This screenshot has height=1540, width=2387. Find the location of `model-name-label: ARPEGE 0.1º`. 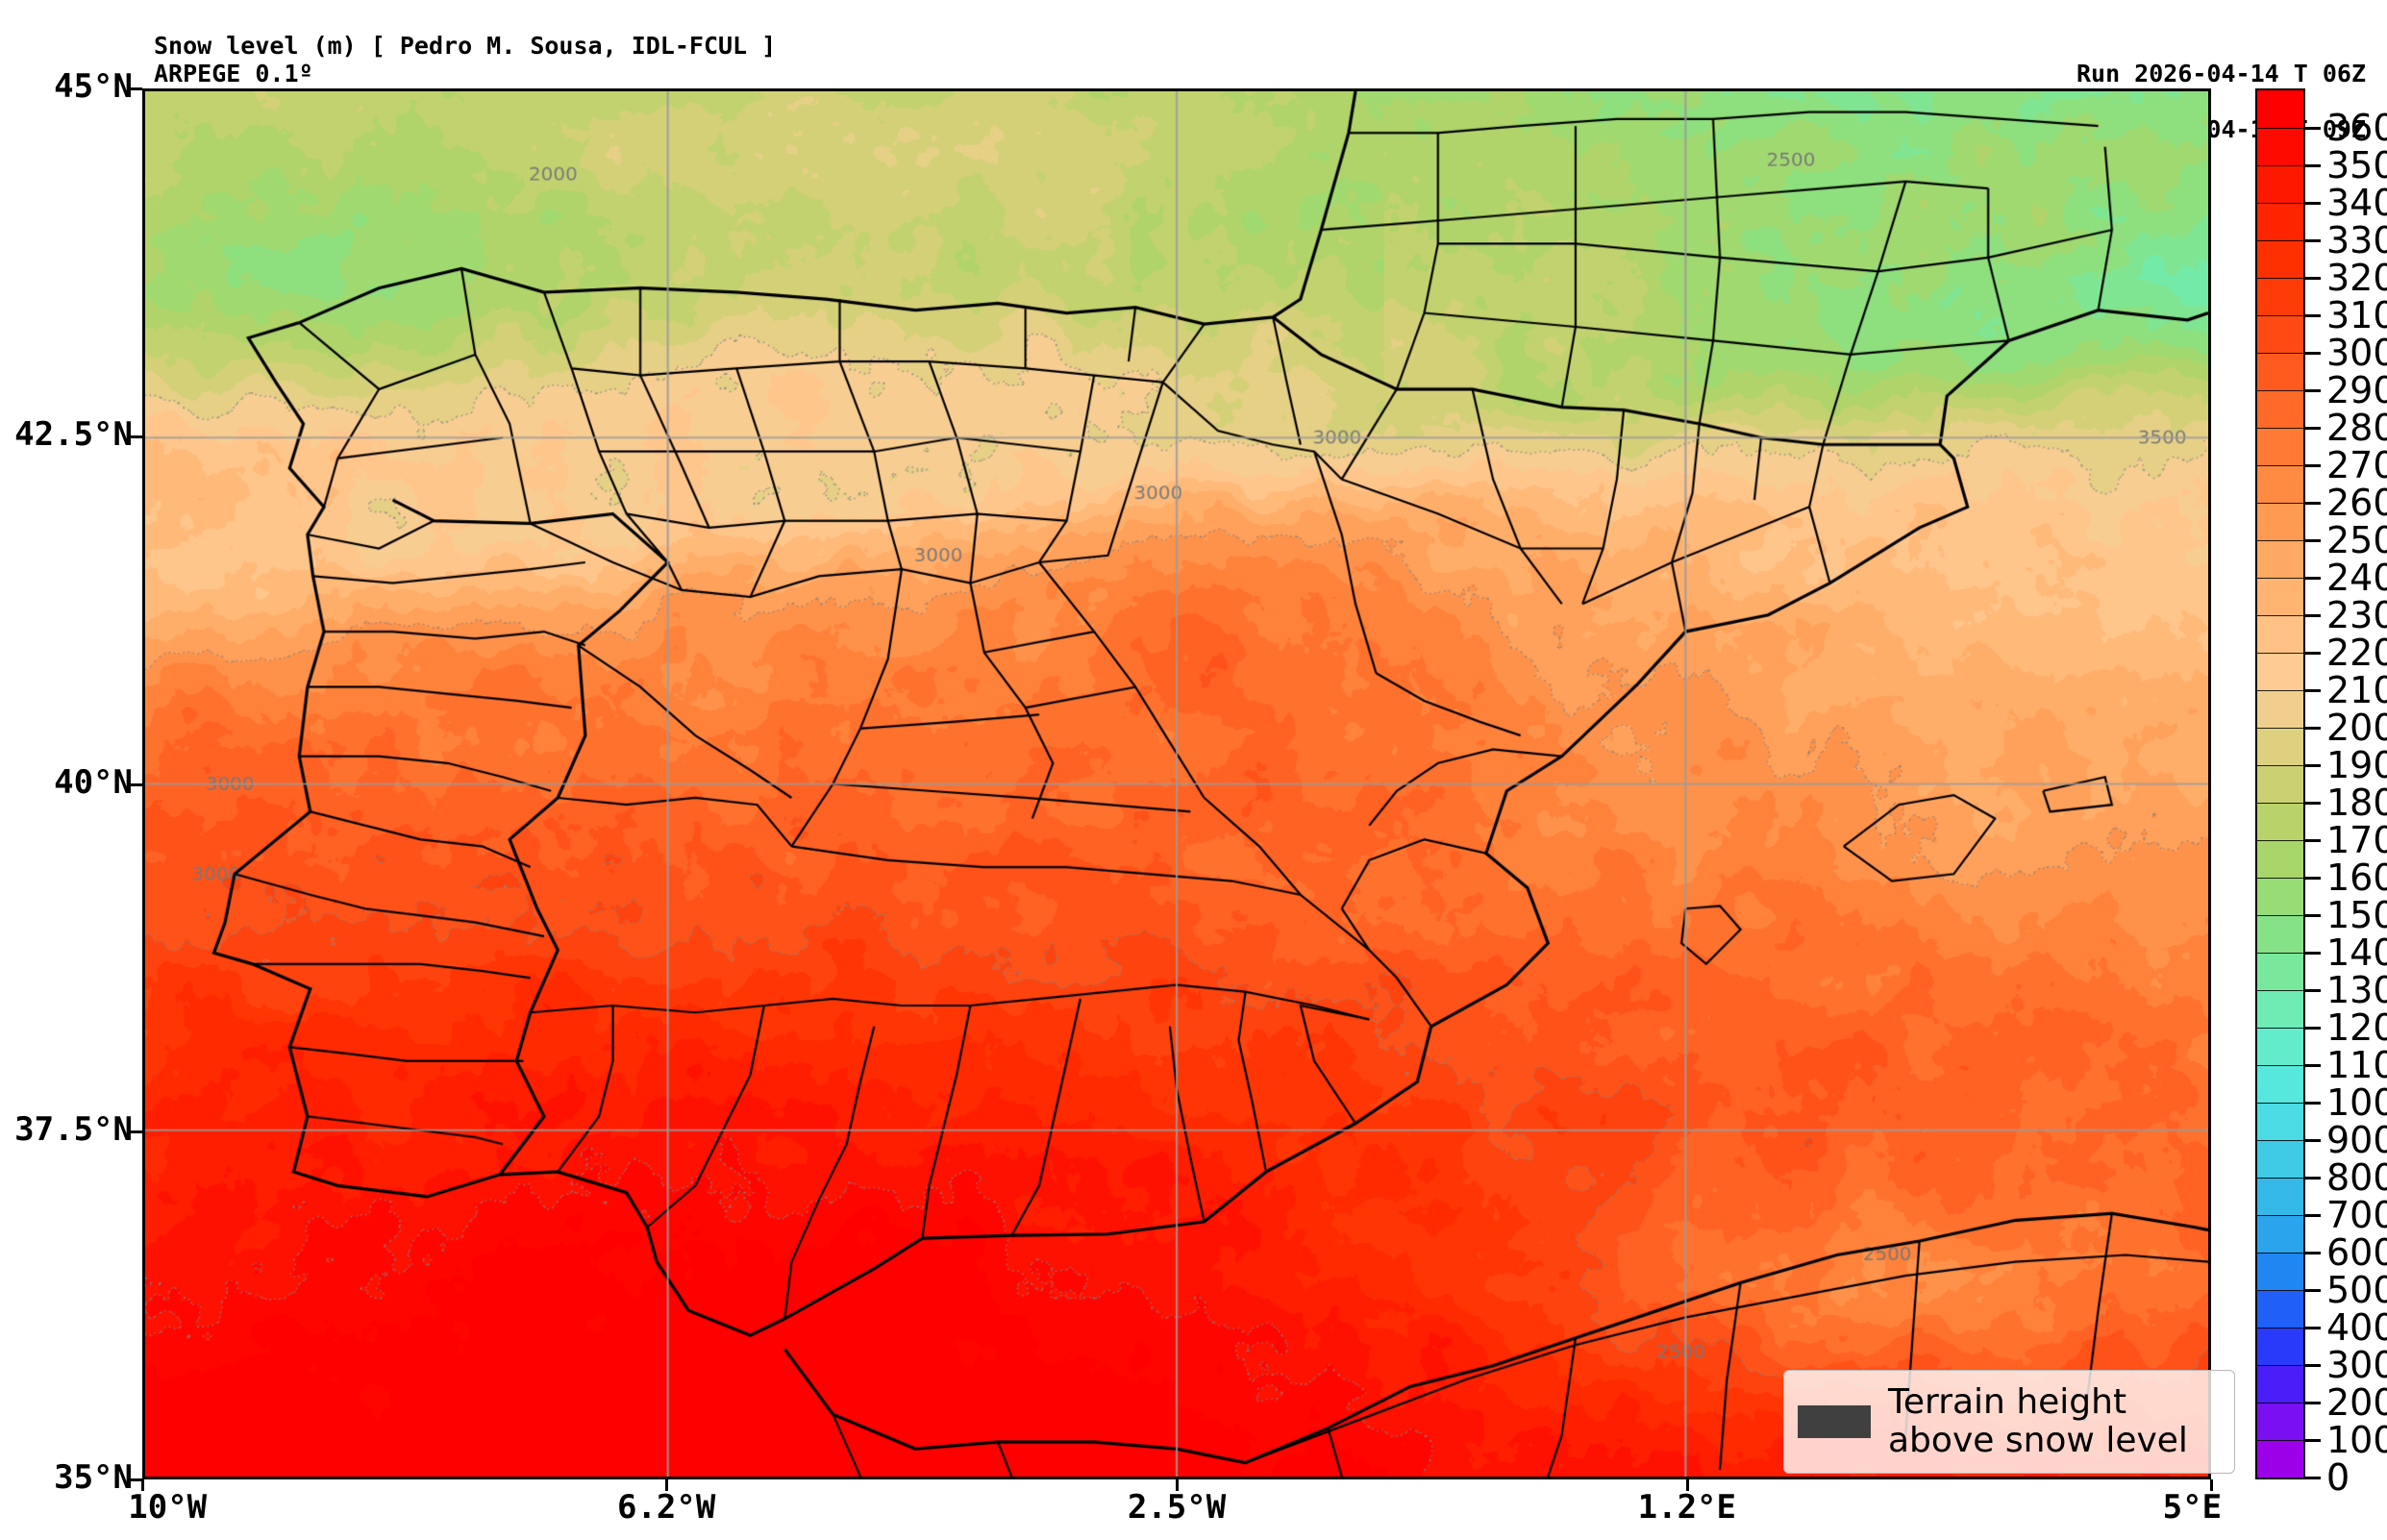

model-name-label: ARPEGE 0.1º is located at coordinates (233, 73).